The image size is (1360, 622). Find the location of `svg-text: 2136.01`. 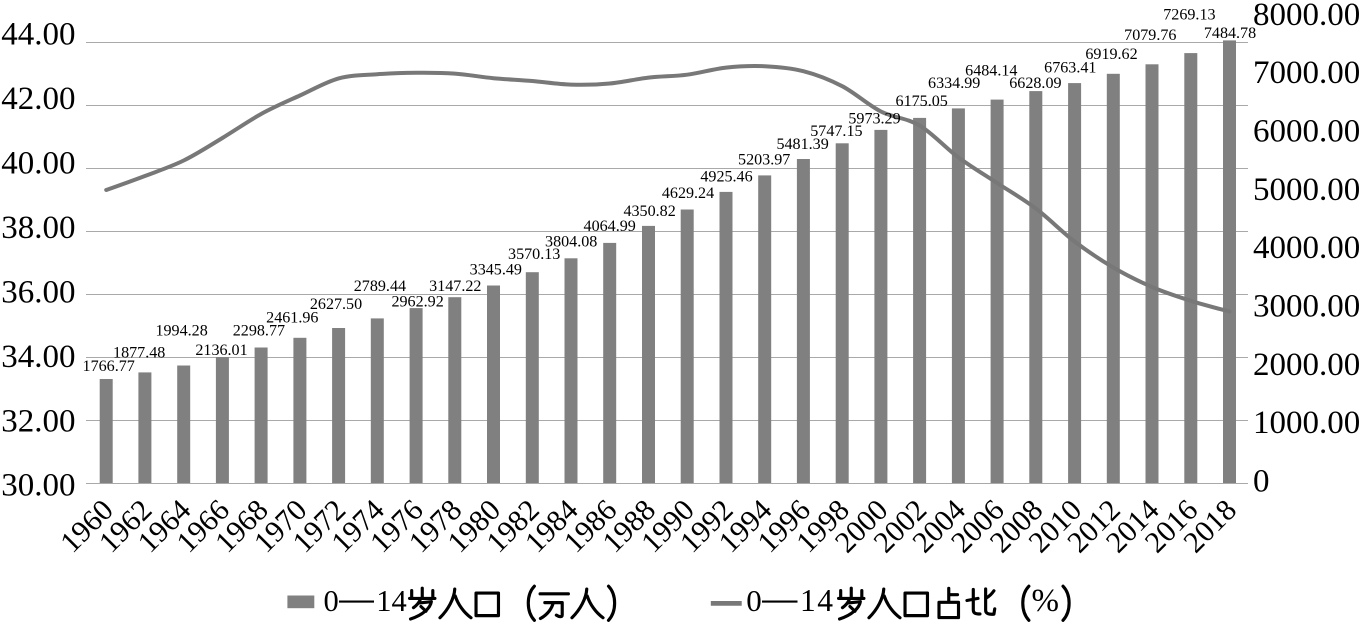

svg-text: 2136.01 is located at coordinates (221, 350).